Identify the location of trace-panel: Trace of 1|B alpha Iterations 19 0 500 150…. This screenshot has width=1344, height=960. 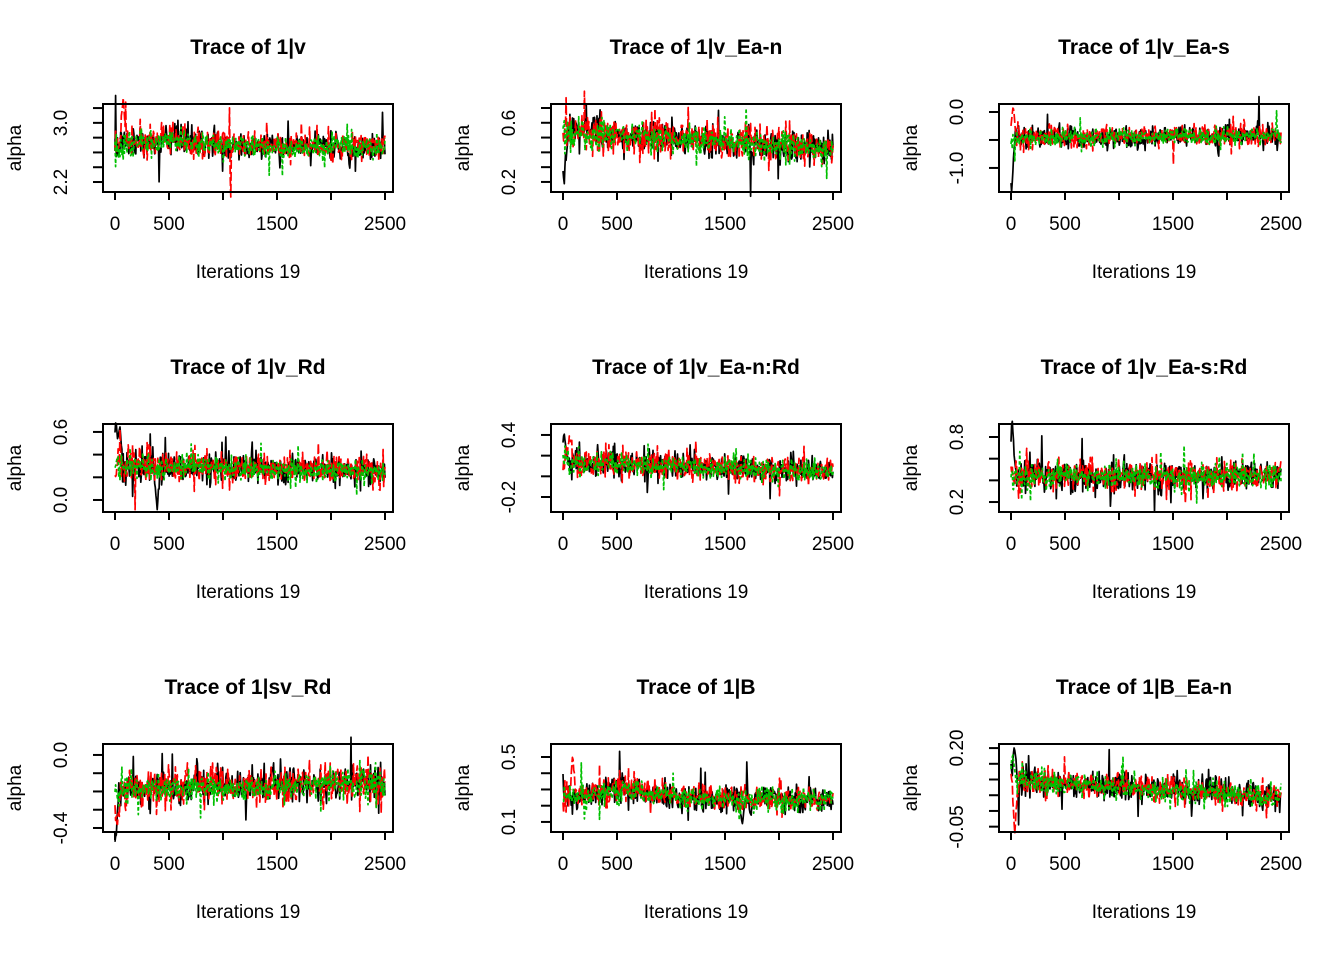
(672, 800).